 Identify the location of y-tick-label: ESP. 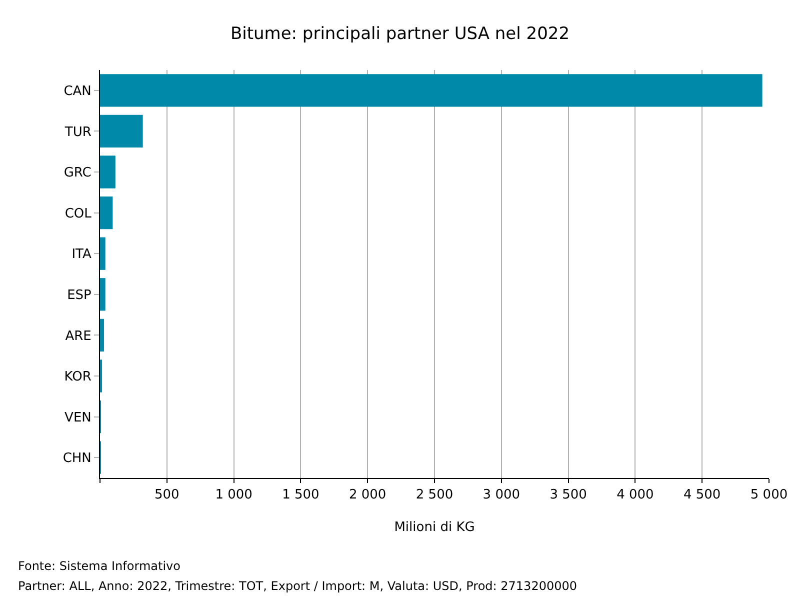
(79, 295).